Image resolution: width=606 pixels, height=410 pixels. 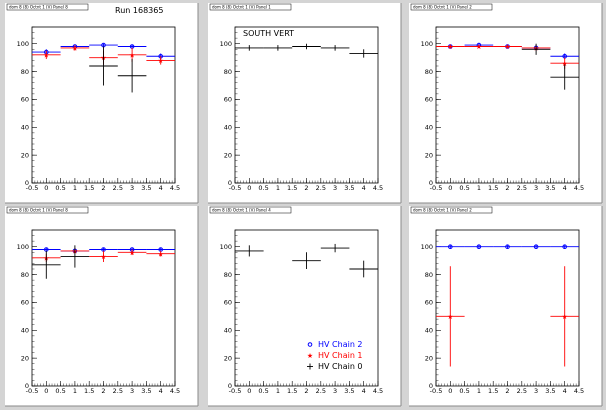 What do you see at coordinates (340, 344) in the screenshot?
I see `legend-entry: HV Chain 2` at bounding box center [340, 344].